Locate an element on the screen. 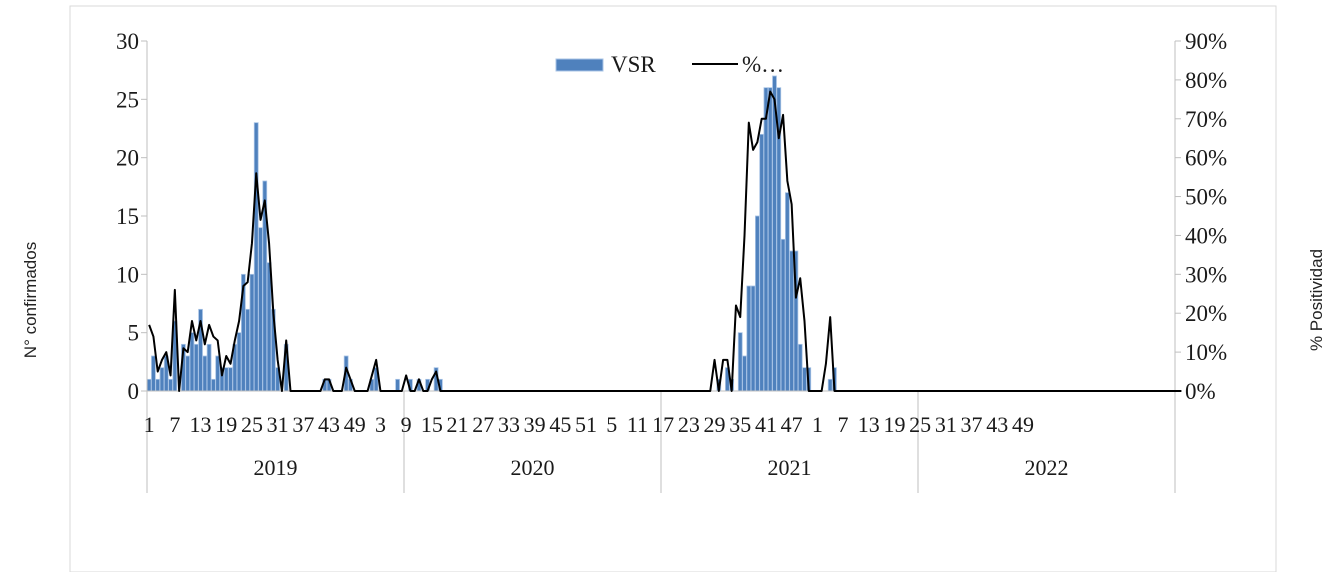 The width and height of the screenshot is (1340, 577). y2-axis-title: % Positividad is located at coordinates (1316, 300).